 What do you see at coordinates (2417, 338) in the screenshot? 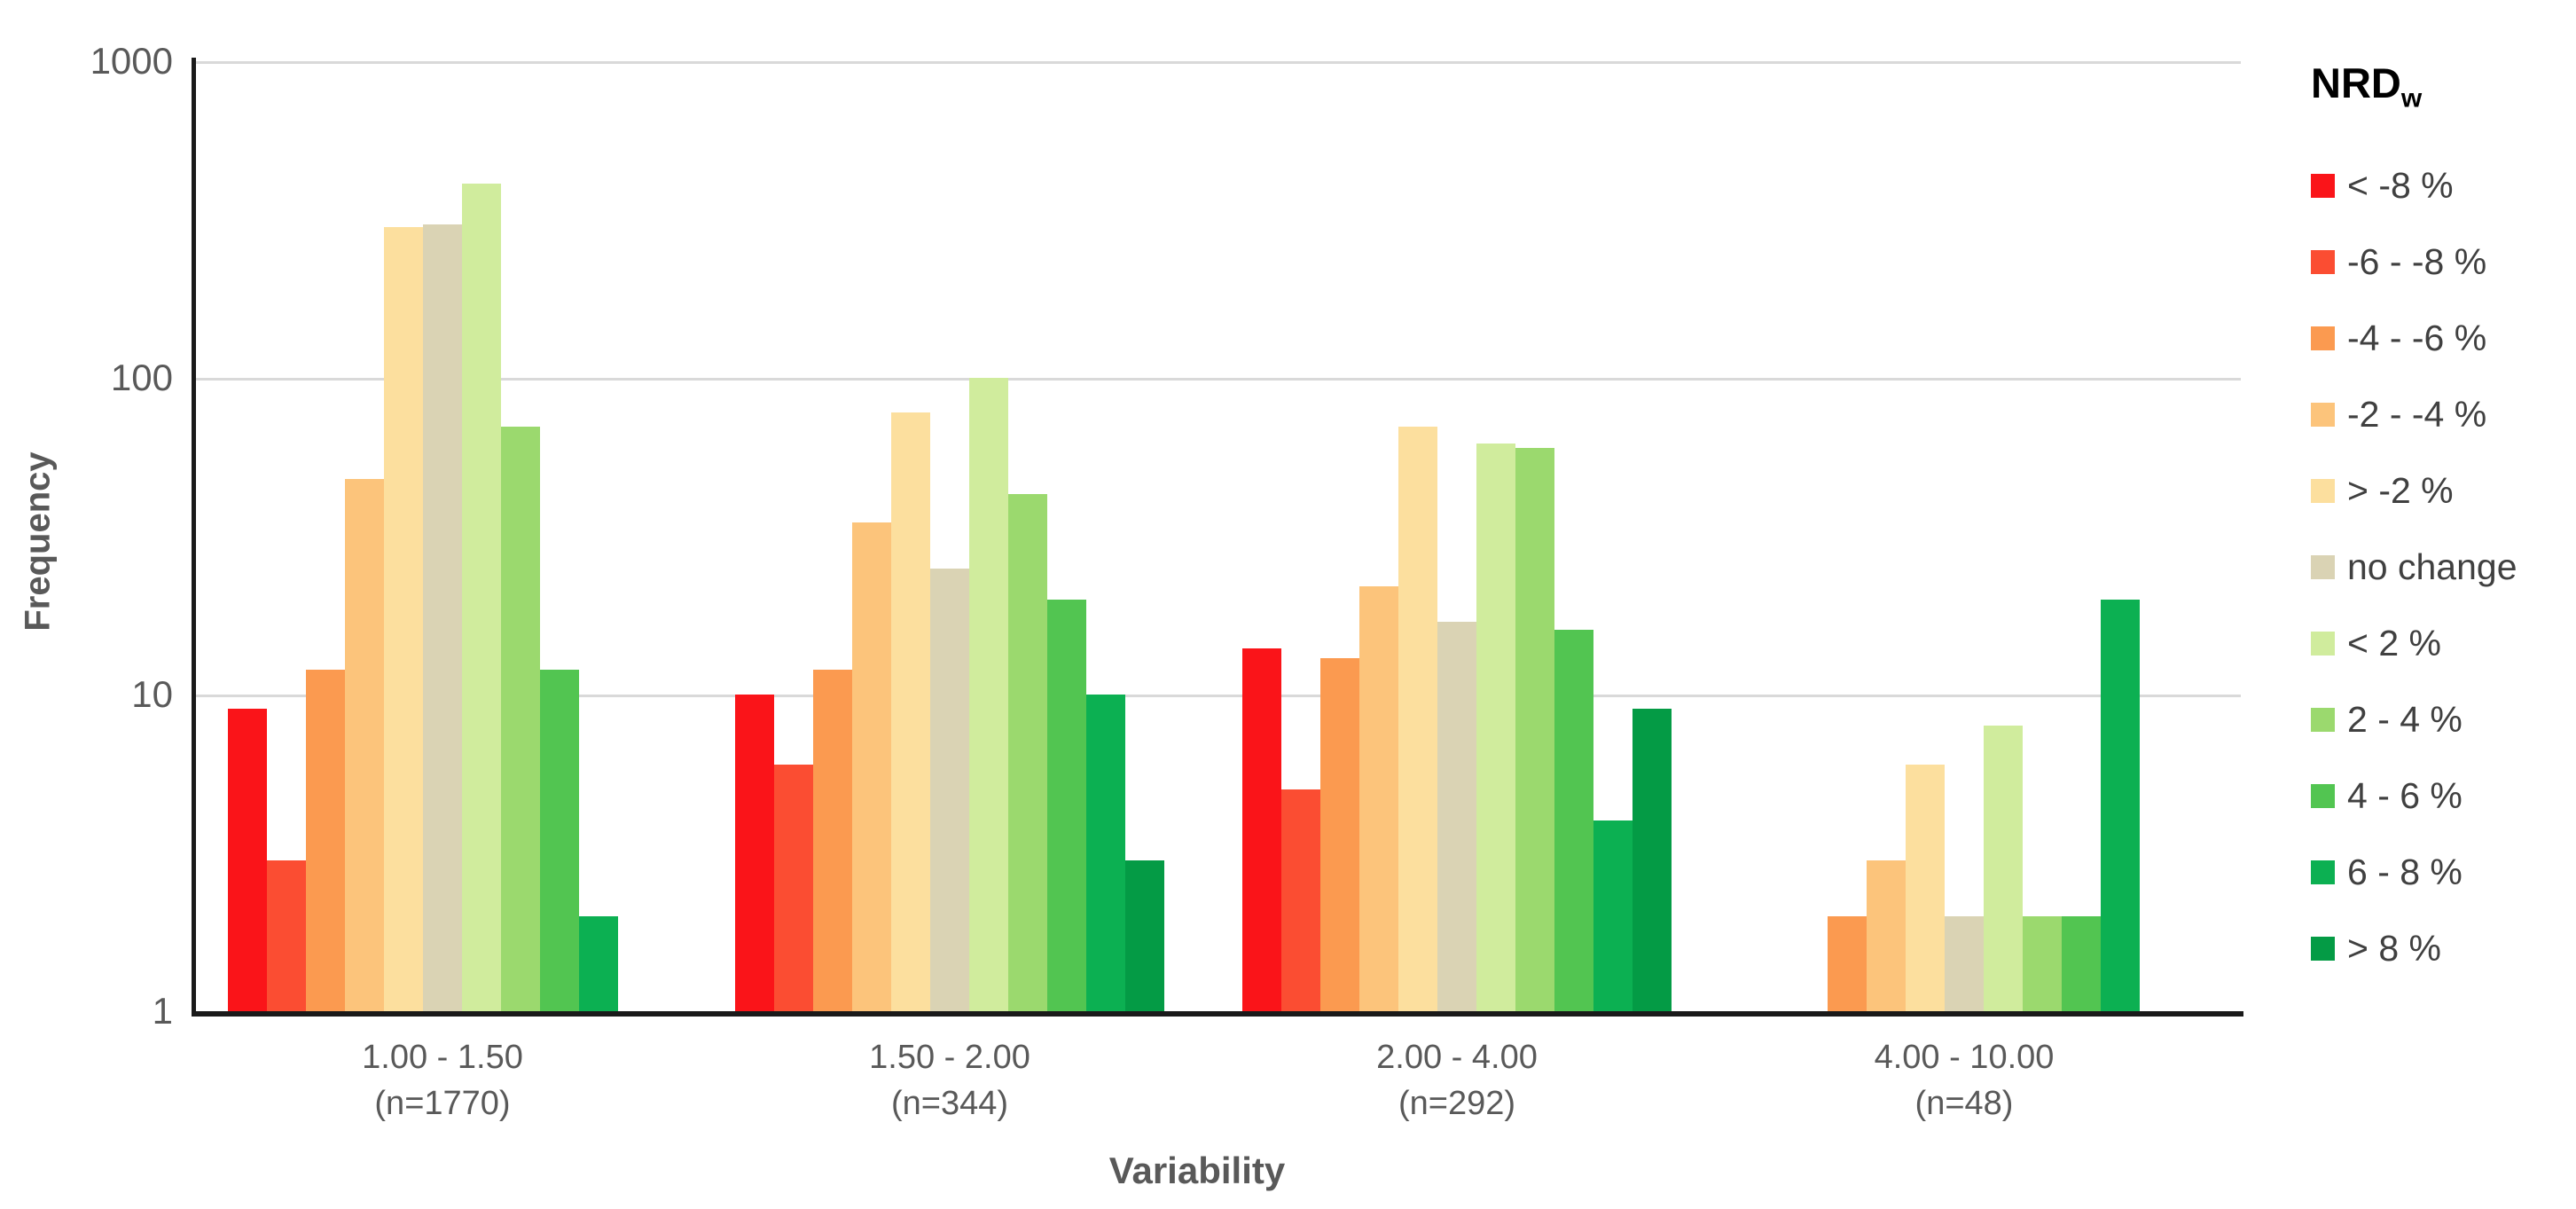
I see `legend-item-label: -4 - -6 %` at bounding box center [2417, 338].